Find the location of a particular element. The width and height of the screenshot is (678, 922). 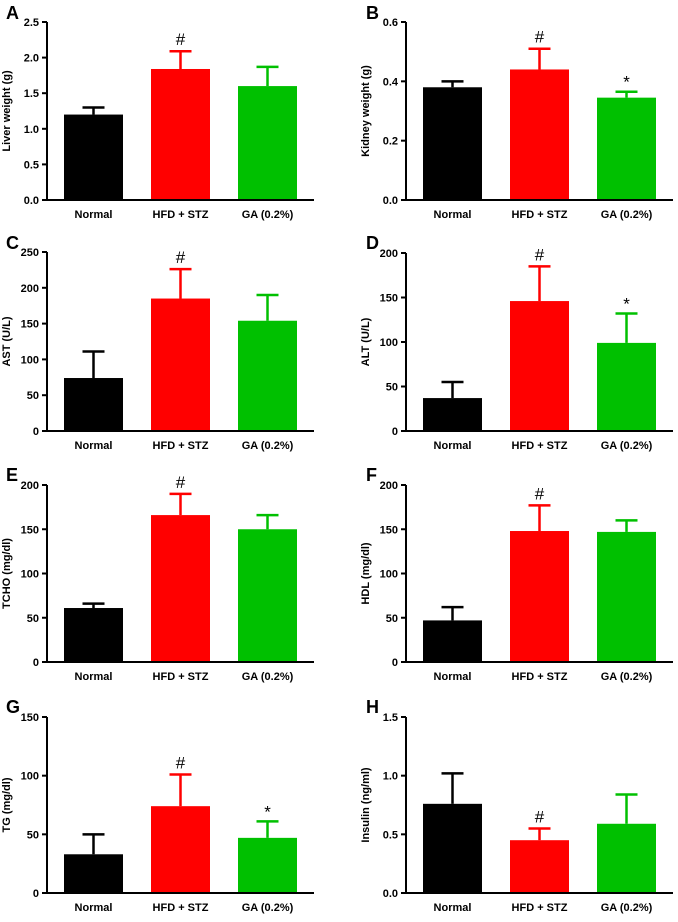

panel-h-significance-hfd-stz: # is located at coordinates (540, 816).